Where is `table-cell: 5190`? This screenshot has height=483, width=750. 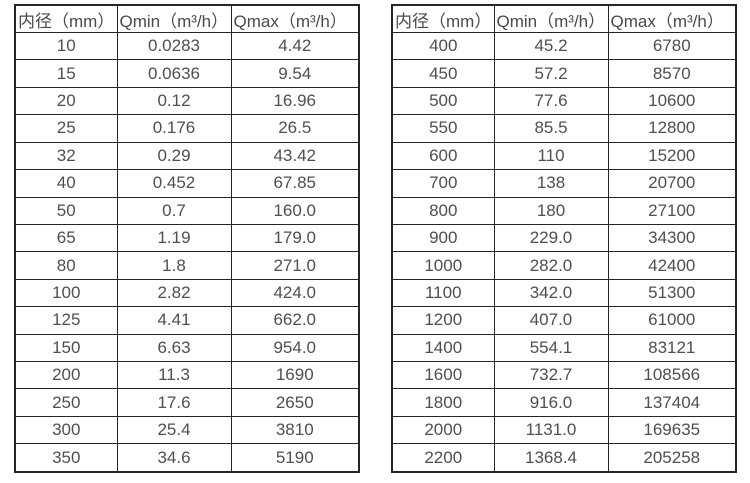
table-cell: 5190 is located at coordinates (295, 458).